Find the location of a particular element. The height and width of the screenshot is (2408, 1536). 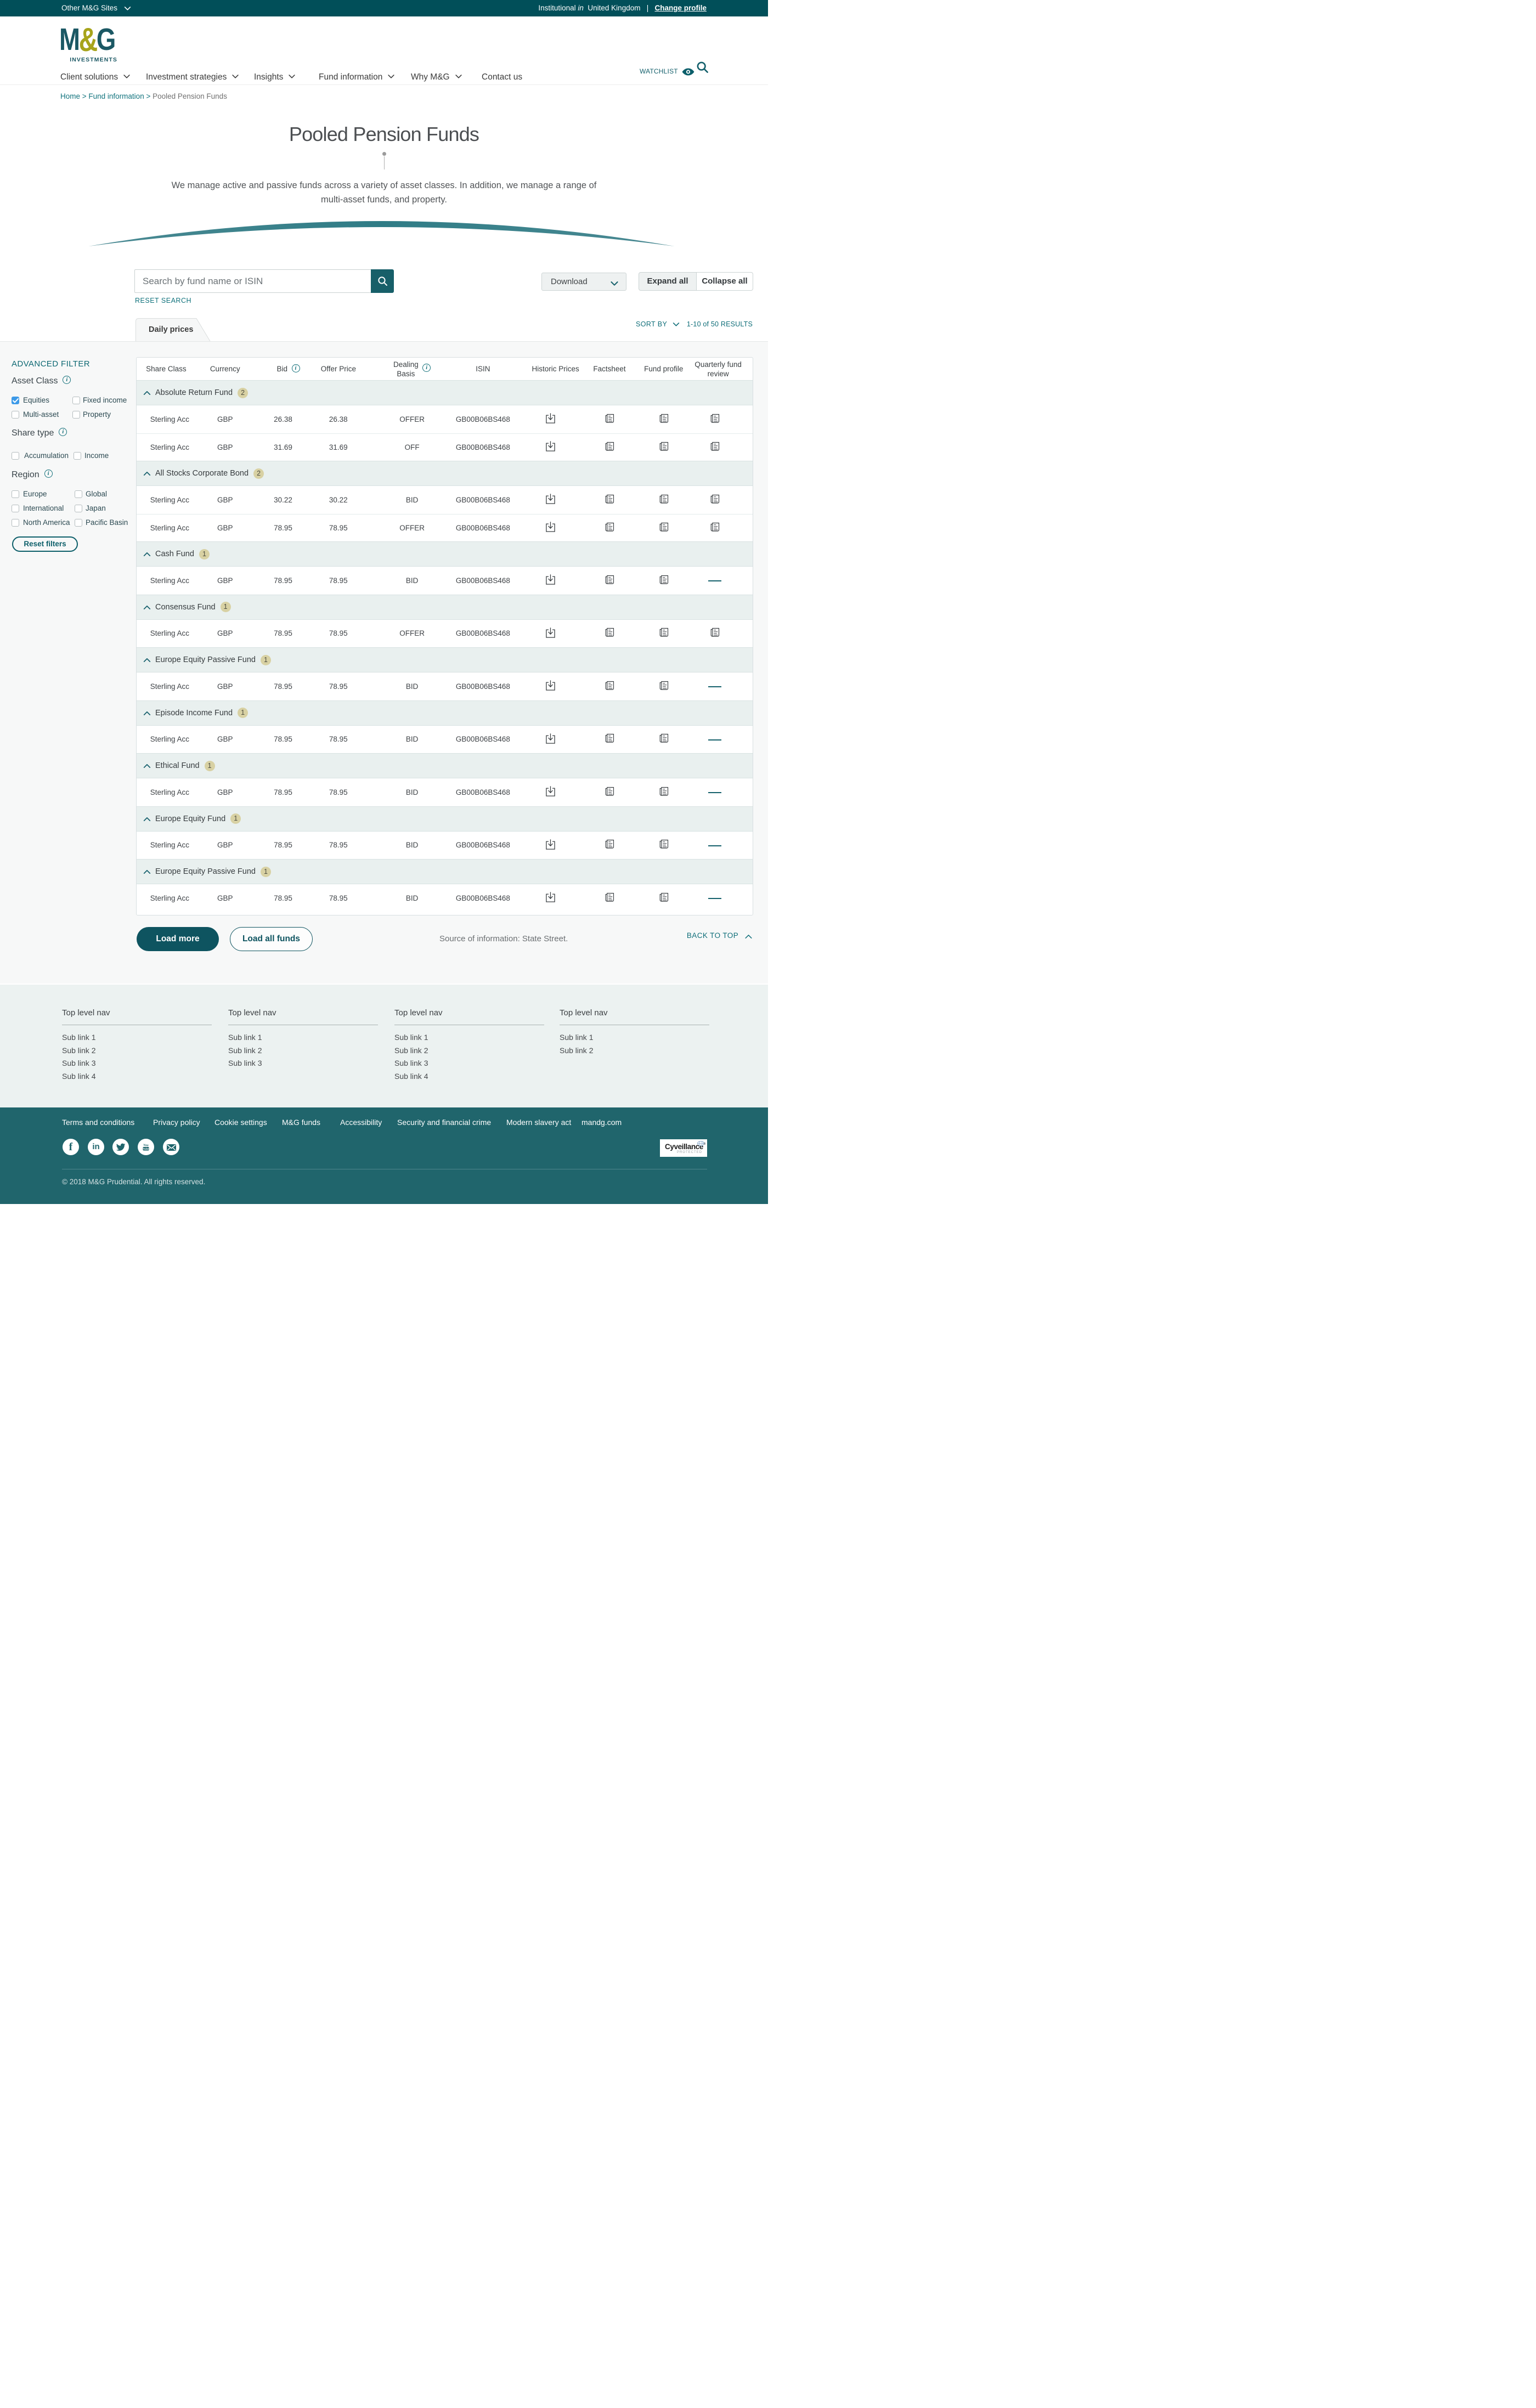

svg-text: You is located at coordinates (145, 1146).